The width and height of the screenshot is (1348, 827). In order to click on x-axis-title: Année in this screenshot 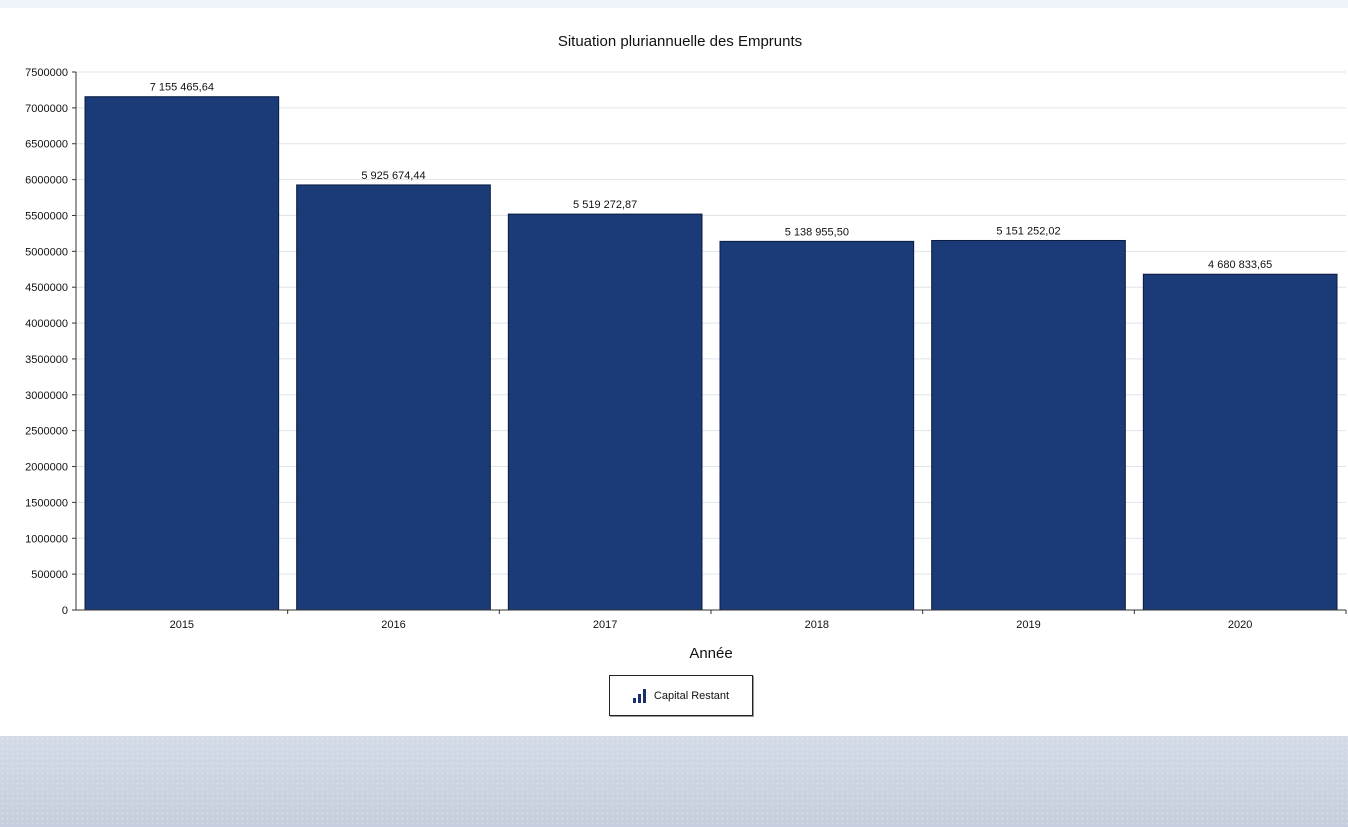, I will do `click(710, 653)`.